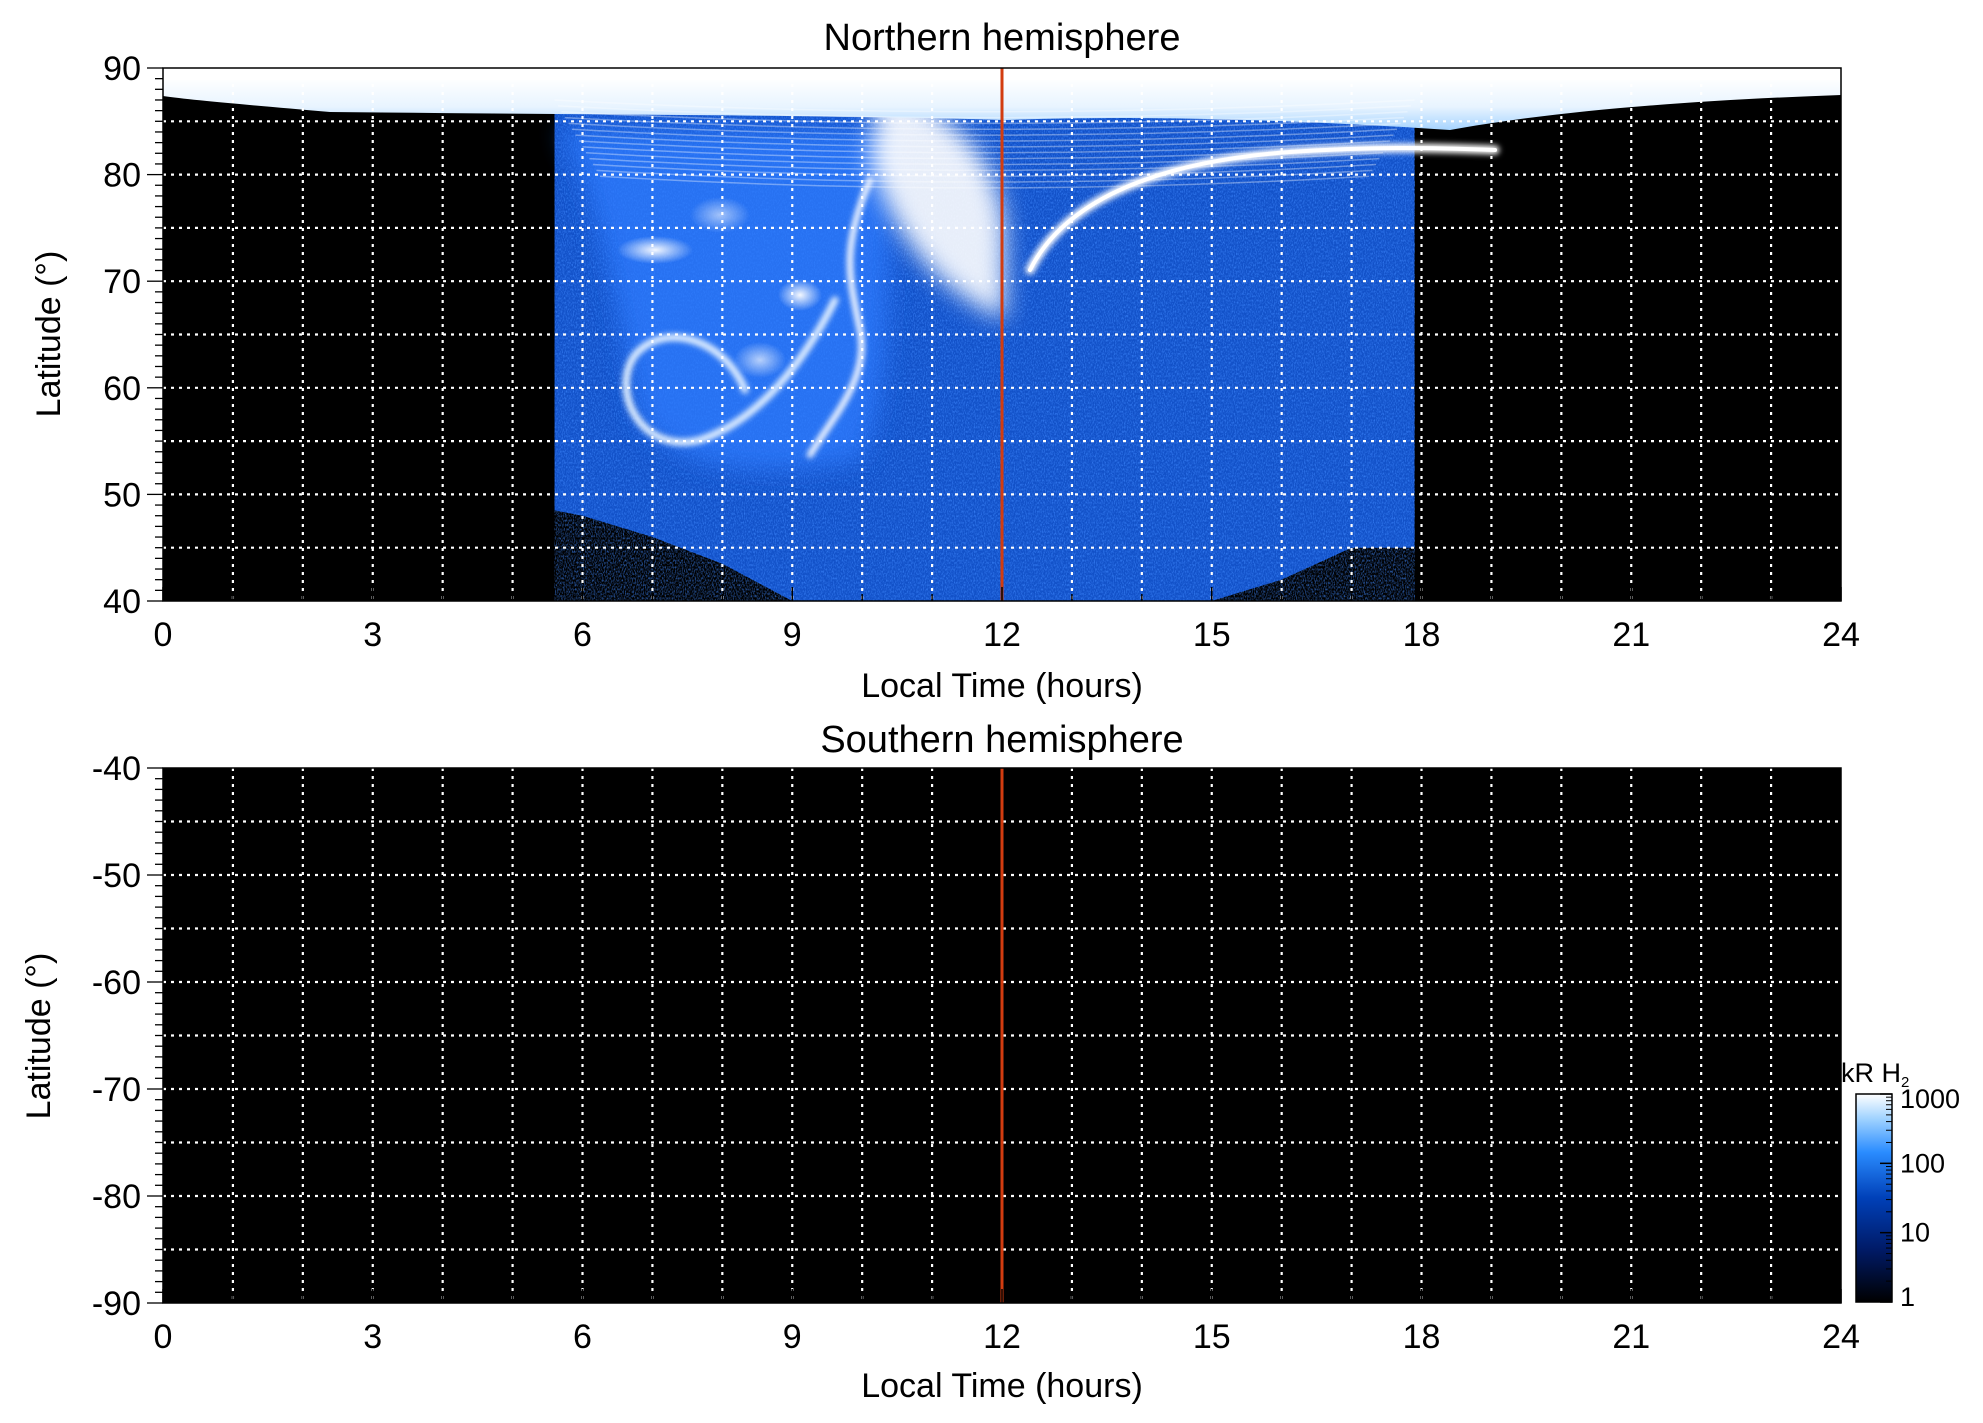  Describe the element at coordinates (116, 876) in the screenshot. I see `y-tick-label: -50` at that location.